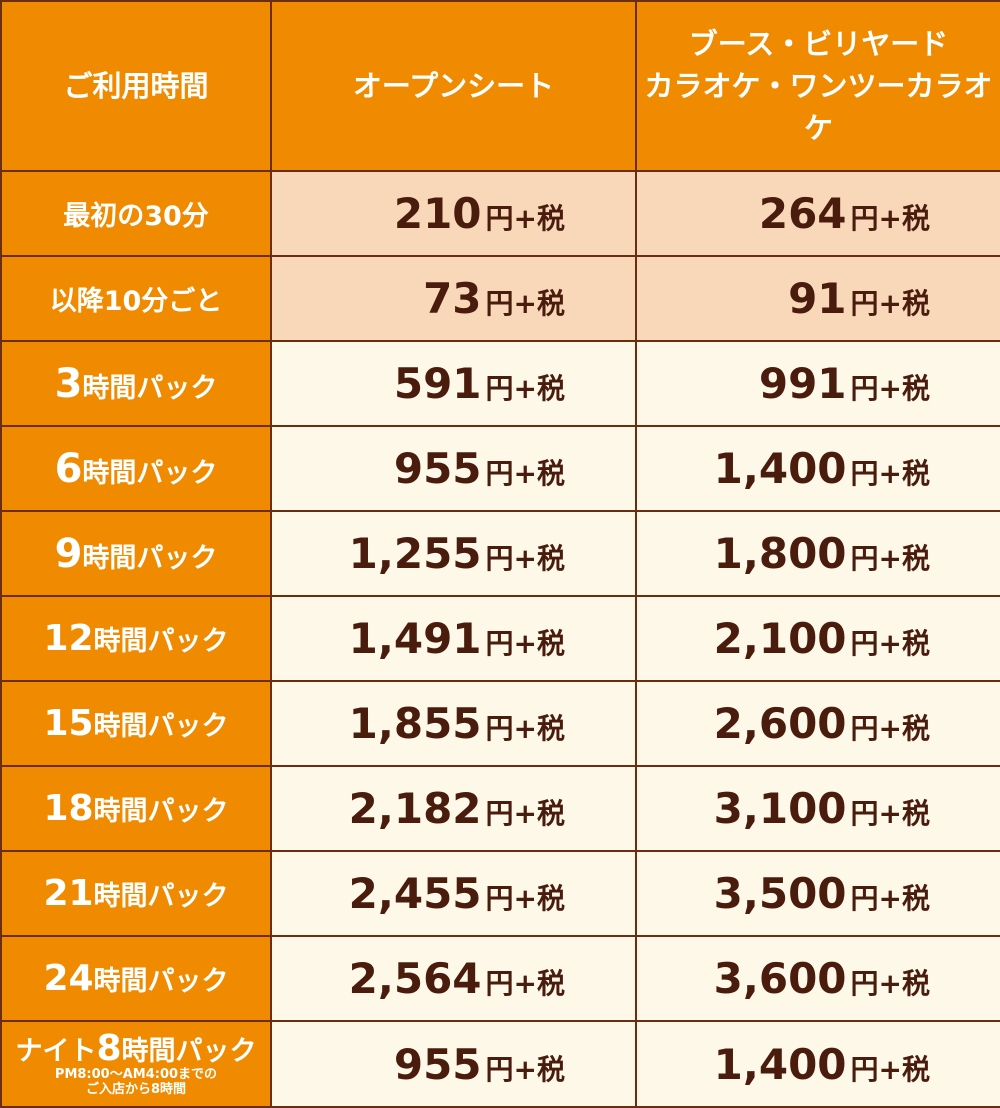  Describe the element at coordinates (817, 213) in the screenshot. I see `booth-price: 264 円+税` at that location.